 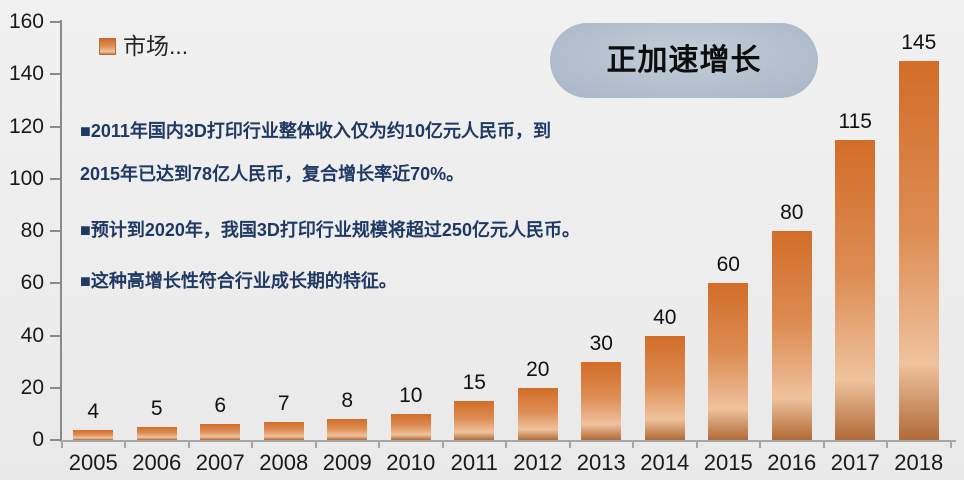 I want to click on bar-value-label: 20, so click(x=538, y=369).